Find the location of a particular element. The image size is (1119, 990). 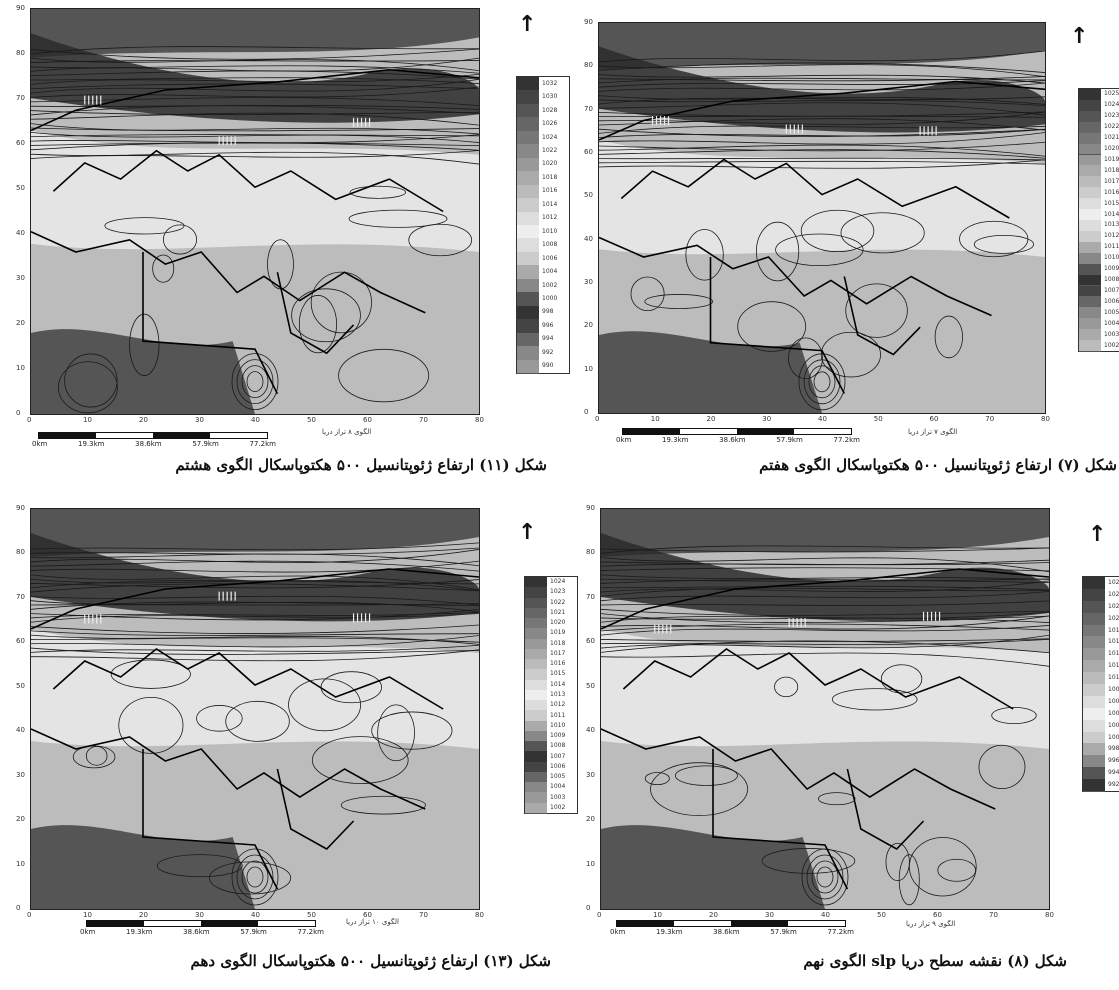

x-axis-tick-label: 10 is located at coordinates (87, 420).